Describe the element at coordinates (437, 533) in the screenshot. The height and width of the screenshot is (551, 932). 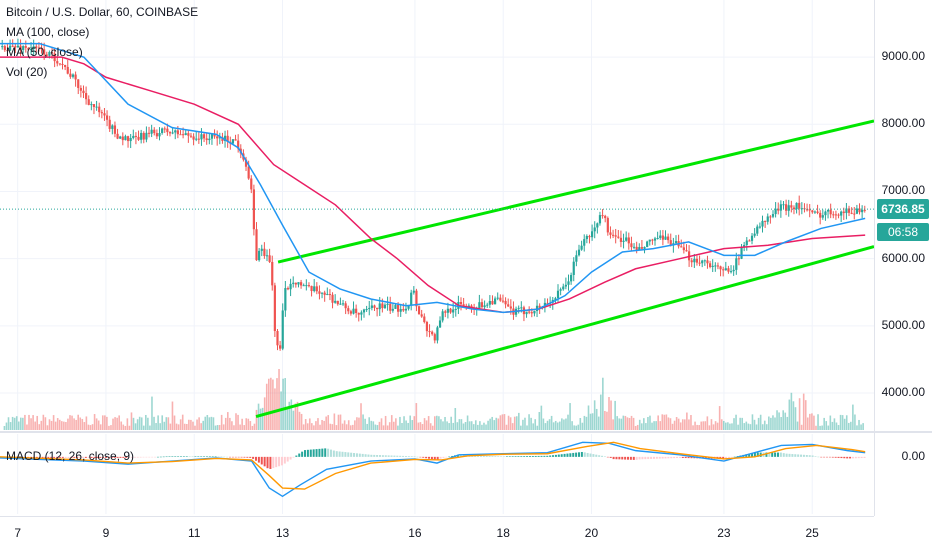
I see `time-axis: 7 9 11 13 16 18 20 23 25` at that location.